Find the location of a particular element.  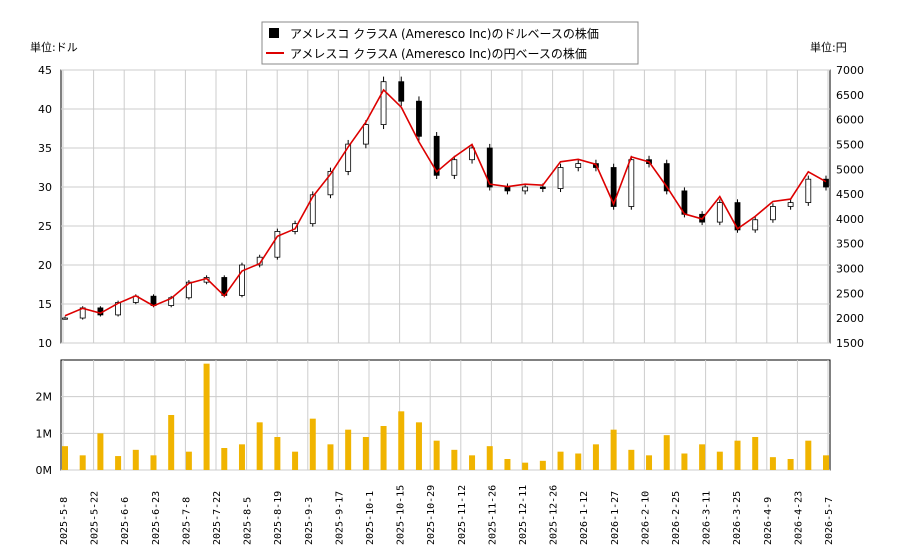

right-axis-unit: 単位:円 is located at coordinates (828, 47).